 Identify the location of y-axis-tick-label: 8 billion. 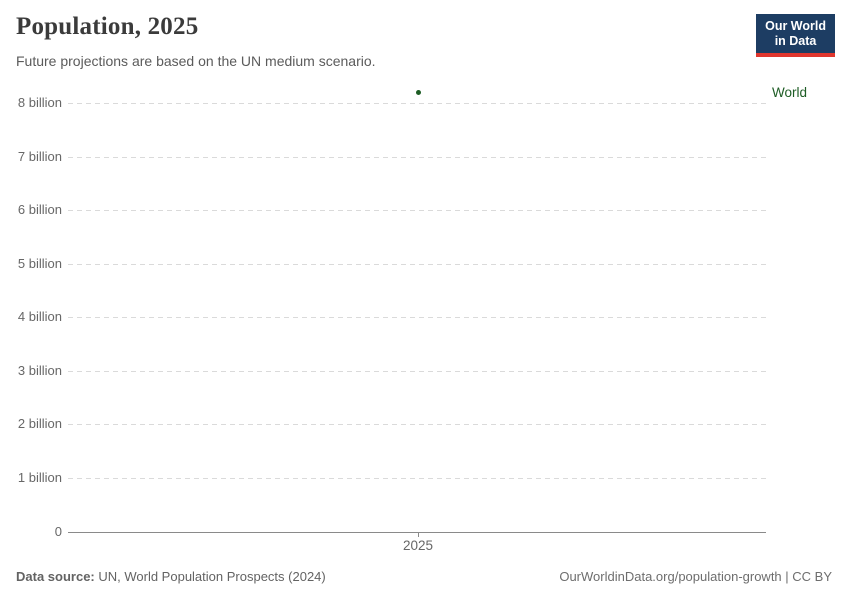
(39, 103).